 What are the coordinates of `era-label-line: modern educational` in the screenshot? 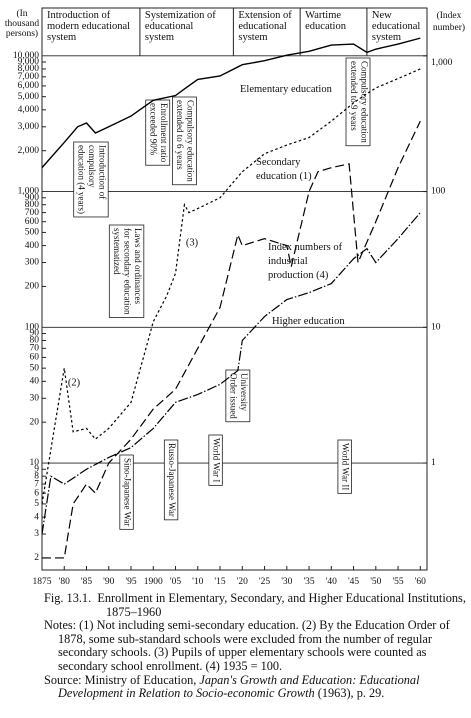 It's located at (88, 26).